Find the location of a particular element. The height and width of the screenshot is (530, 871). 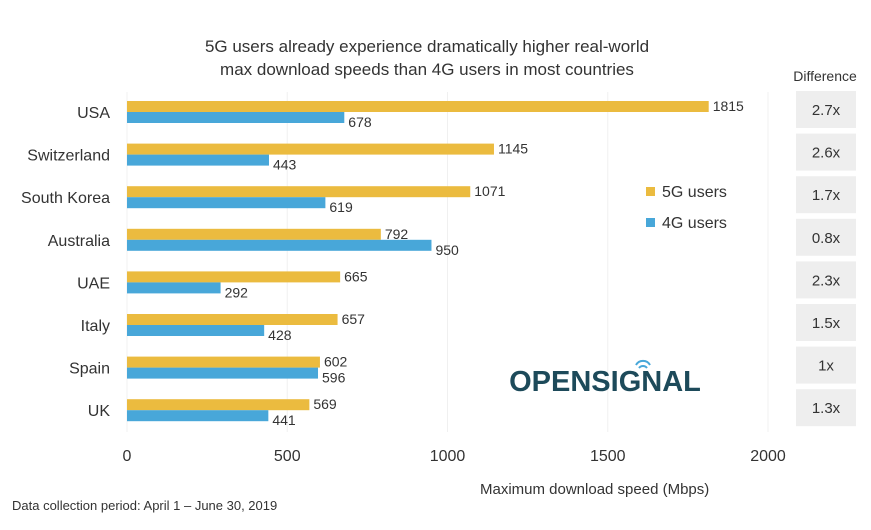

x-tick-label: 1000 is located at coordinates (448, 456).